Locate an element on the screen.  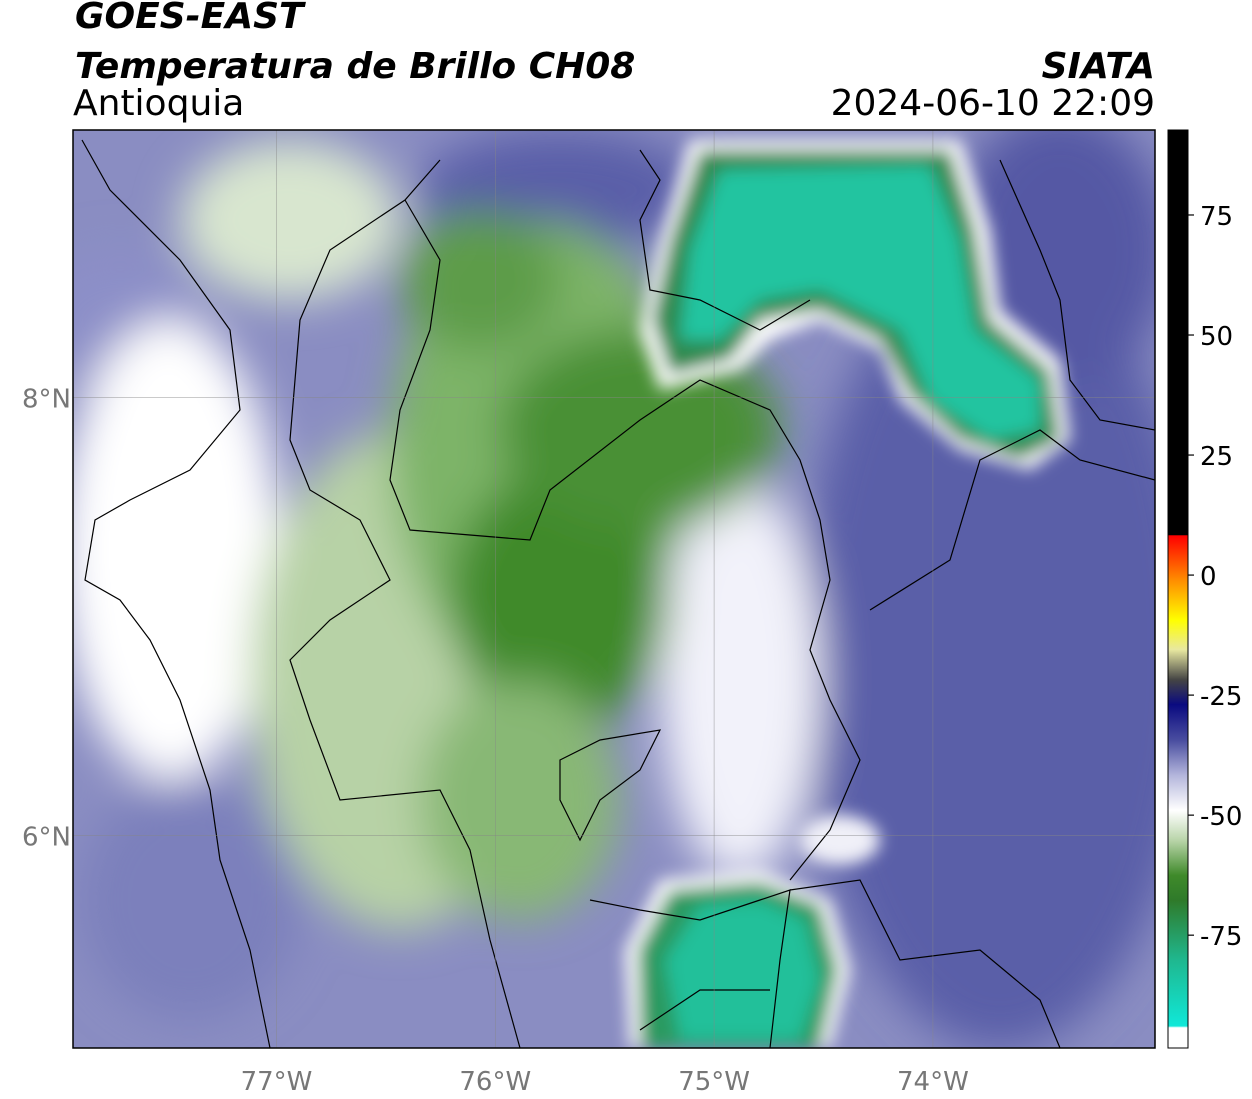
colorbar is located at coordinates (1178, 589).